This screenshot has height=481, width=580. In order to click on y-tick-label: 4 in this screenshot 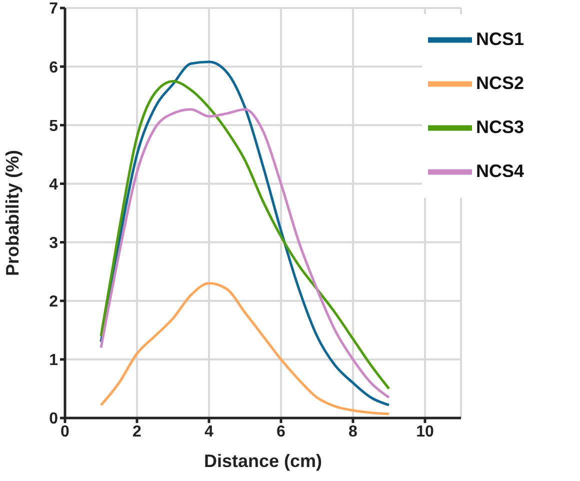, I will do `click(53, 185)`.